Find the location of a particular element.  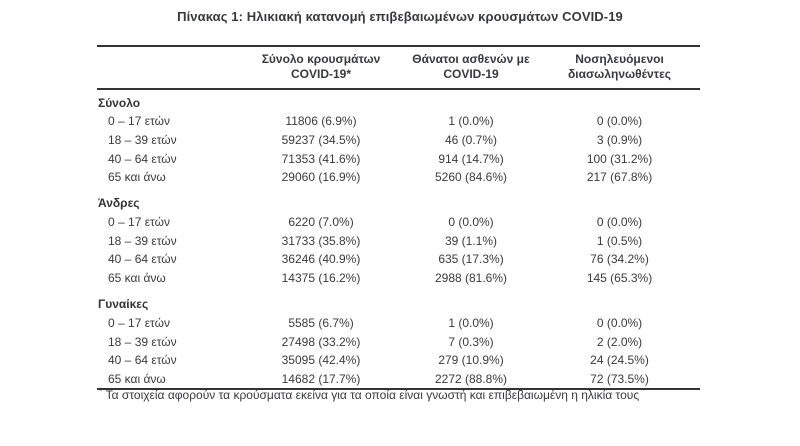

header-intubated: Νοσηλευόμενοι διασωληνωθέντες is located at coordinates (619, 68).